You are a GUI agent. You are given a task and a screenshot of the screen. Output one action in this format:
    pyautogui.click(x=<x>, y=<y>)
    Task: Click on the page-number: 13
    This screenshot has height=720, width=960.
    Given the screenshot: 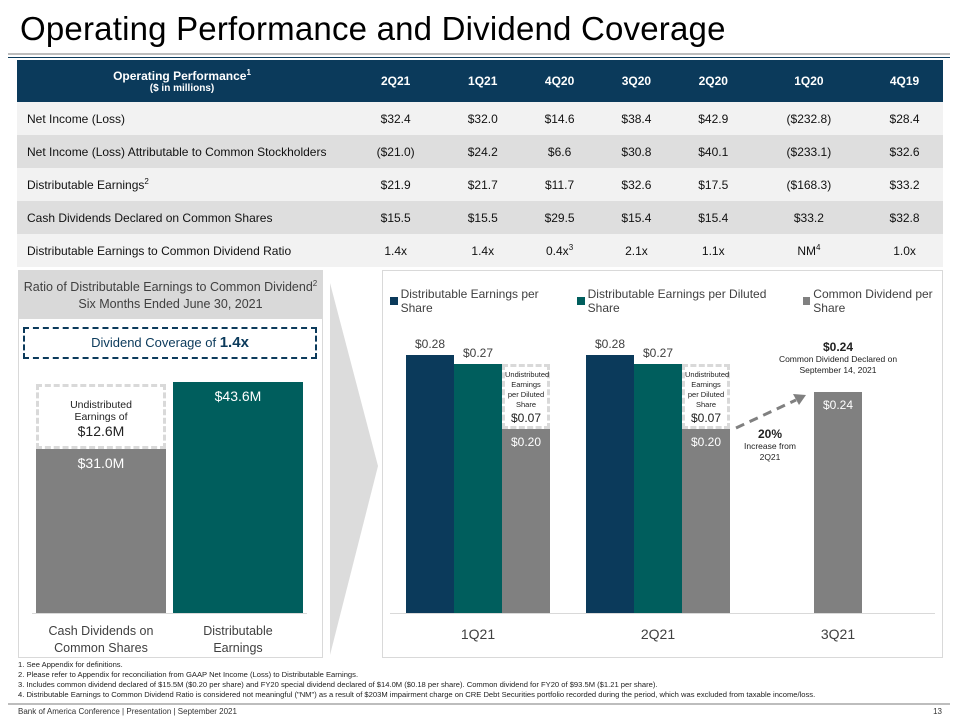 What is the action you would take?
    pyautogui.click(x=937, y=711)
    